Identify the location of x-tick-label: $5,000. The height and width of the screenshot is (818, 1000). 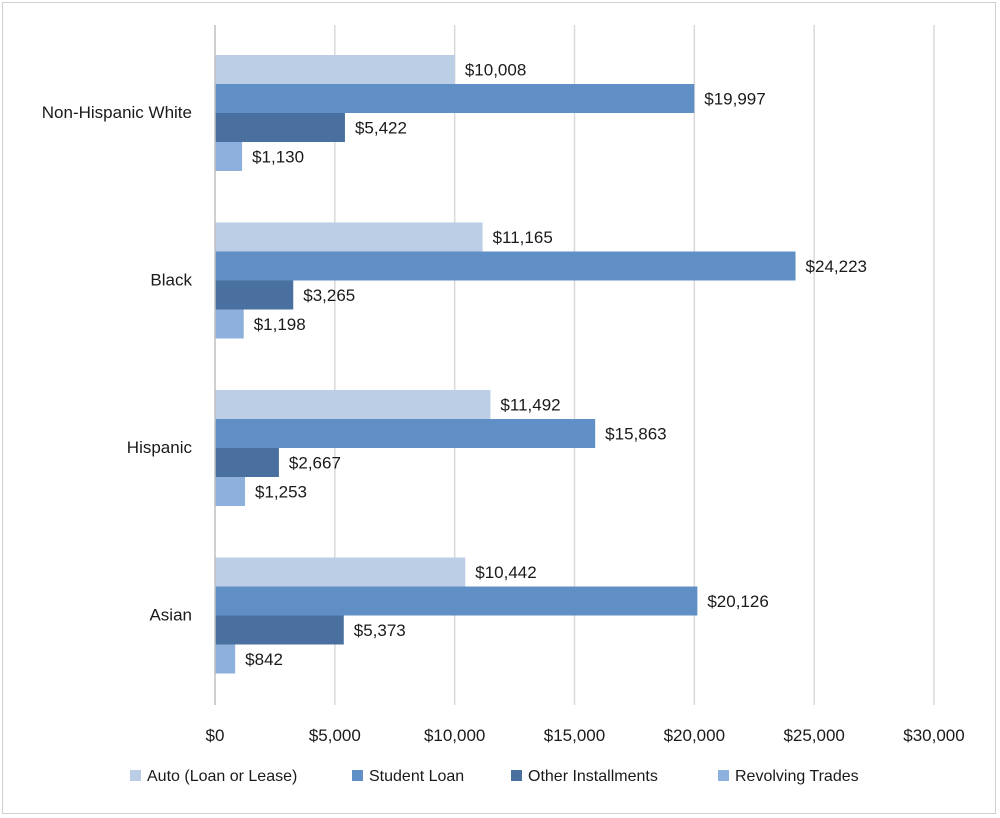
(335, 735).